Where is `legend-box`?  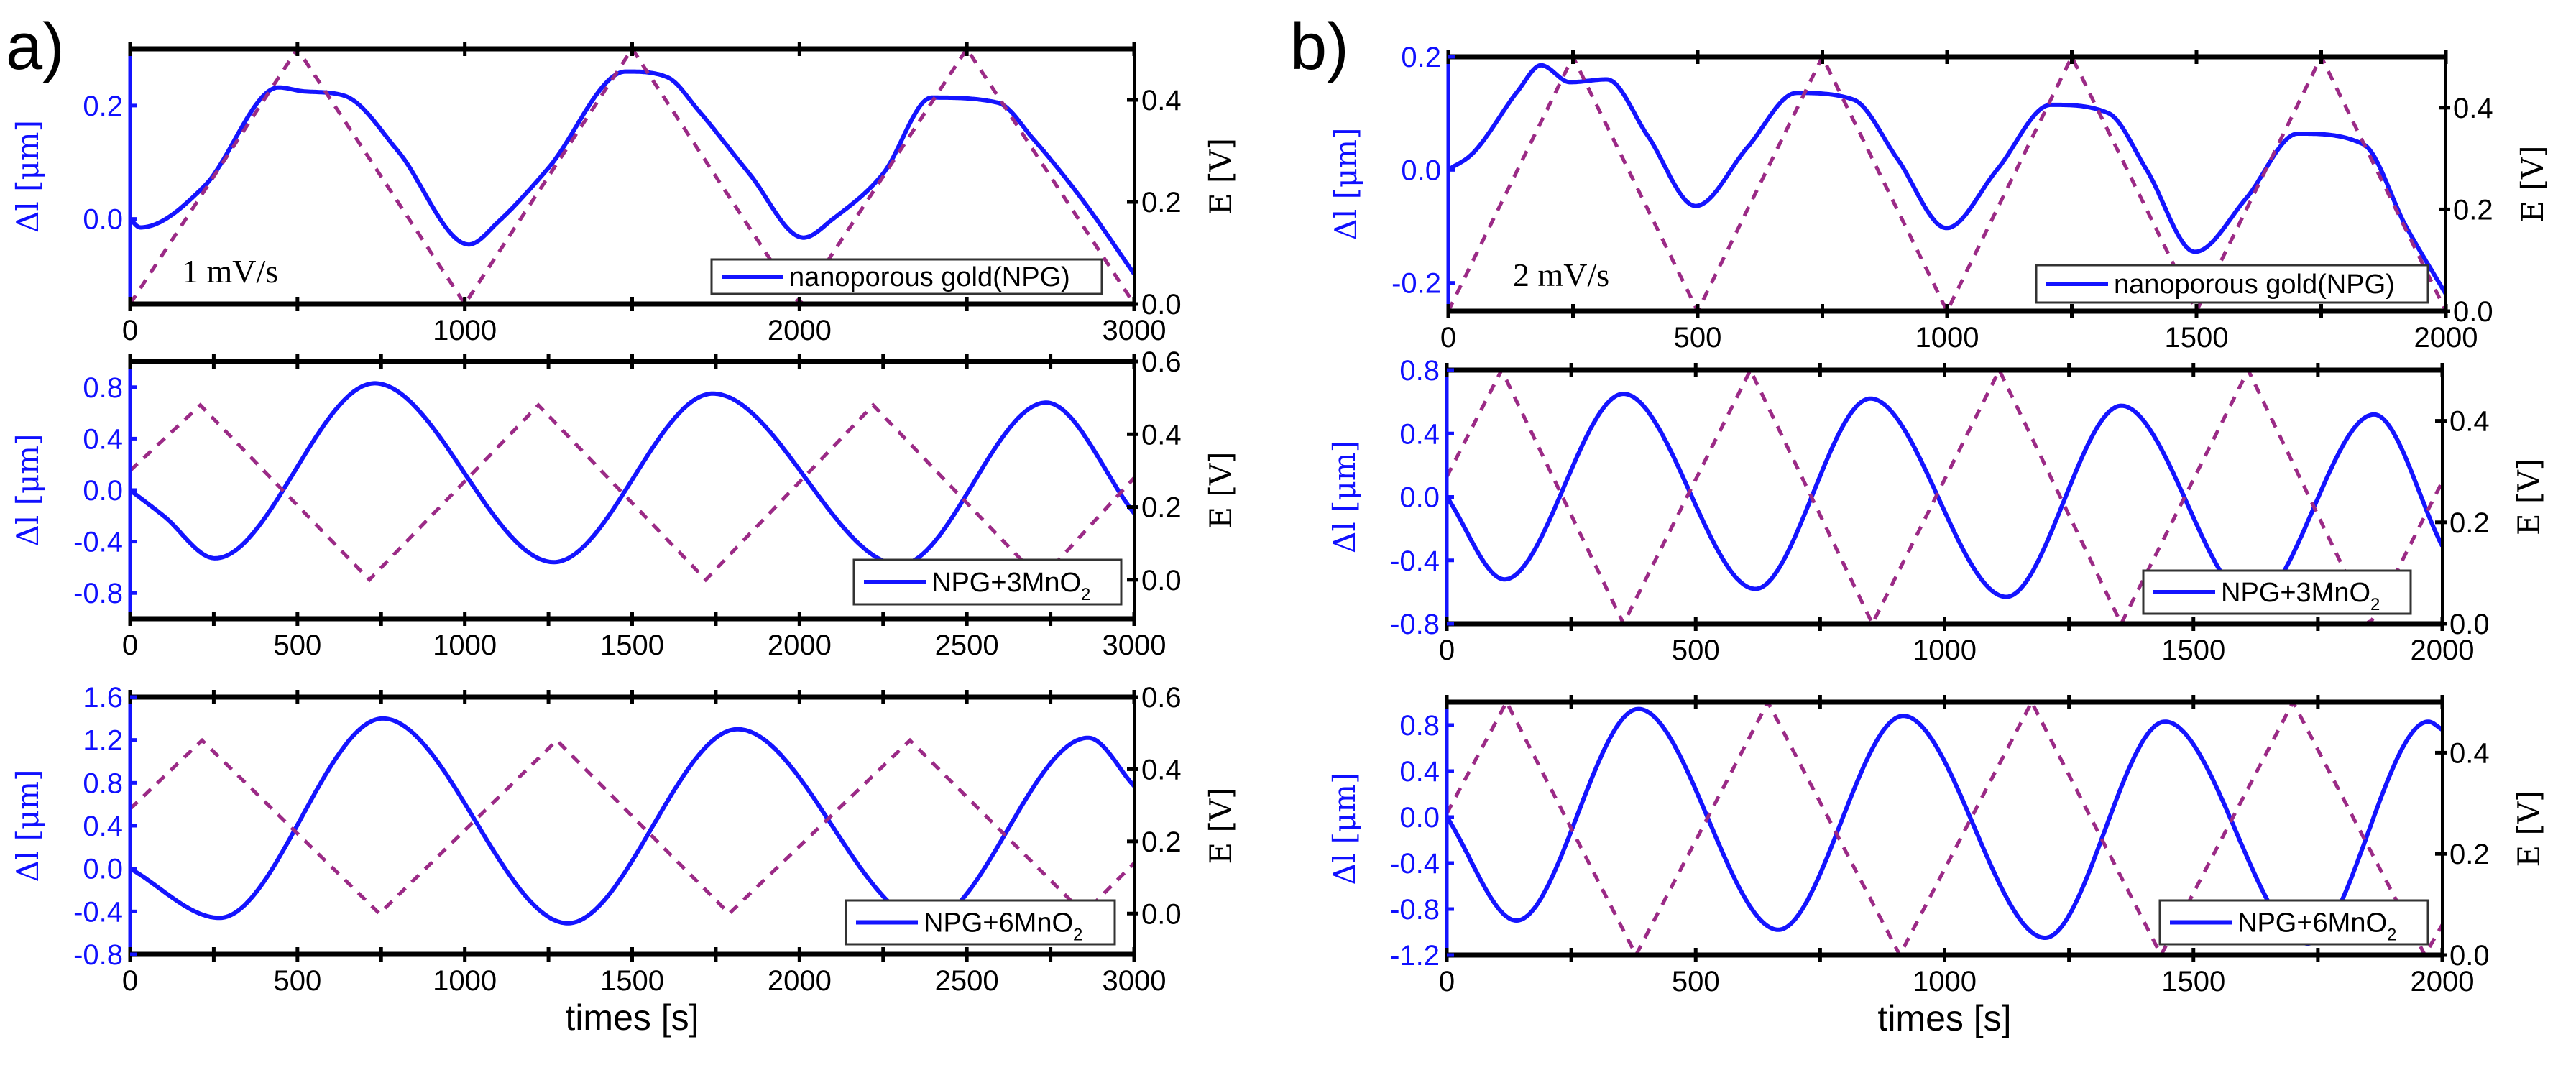
legend-box is located at coordinates (2232, 284).